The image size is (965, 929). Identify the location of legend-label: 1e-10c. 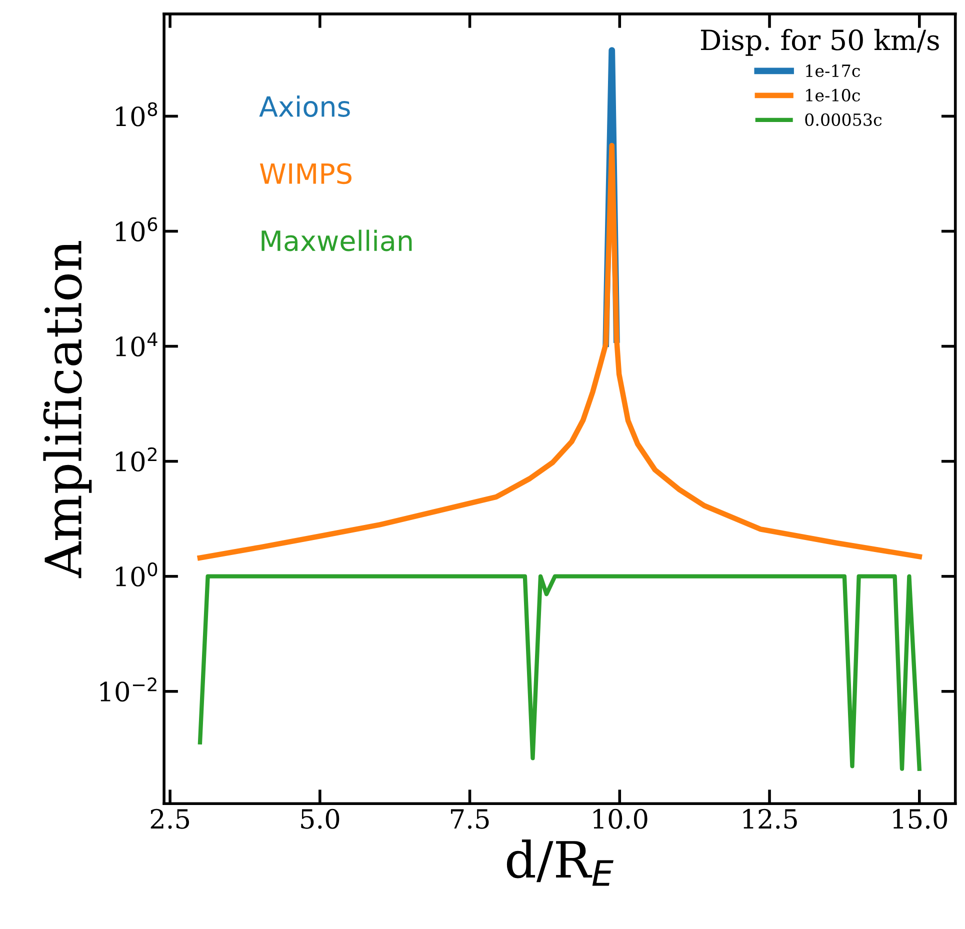
(833, 95).